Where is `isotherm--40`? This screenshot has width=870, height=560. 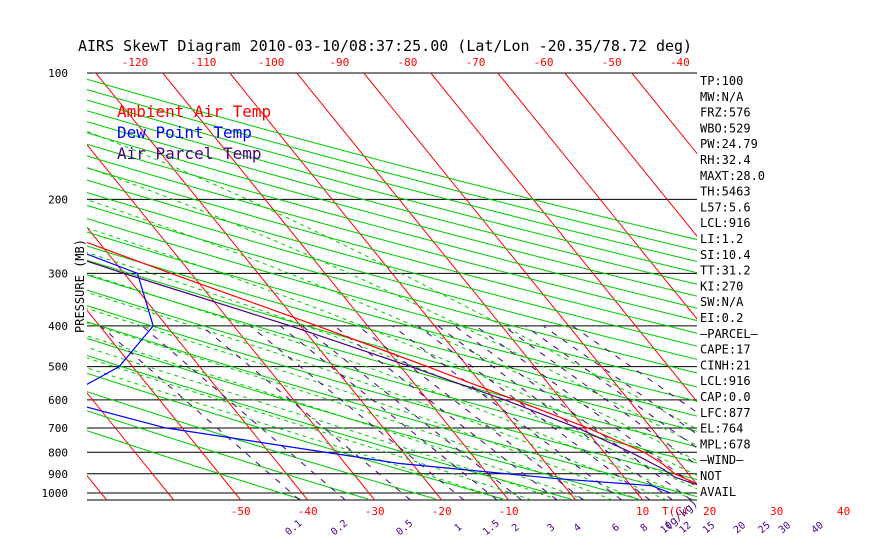 isotherm--40 is located at coordinates (198, 363).